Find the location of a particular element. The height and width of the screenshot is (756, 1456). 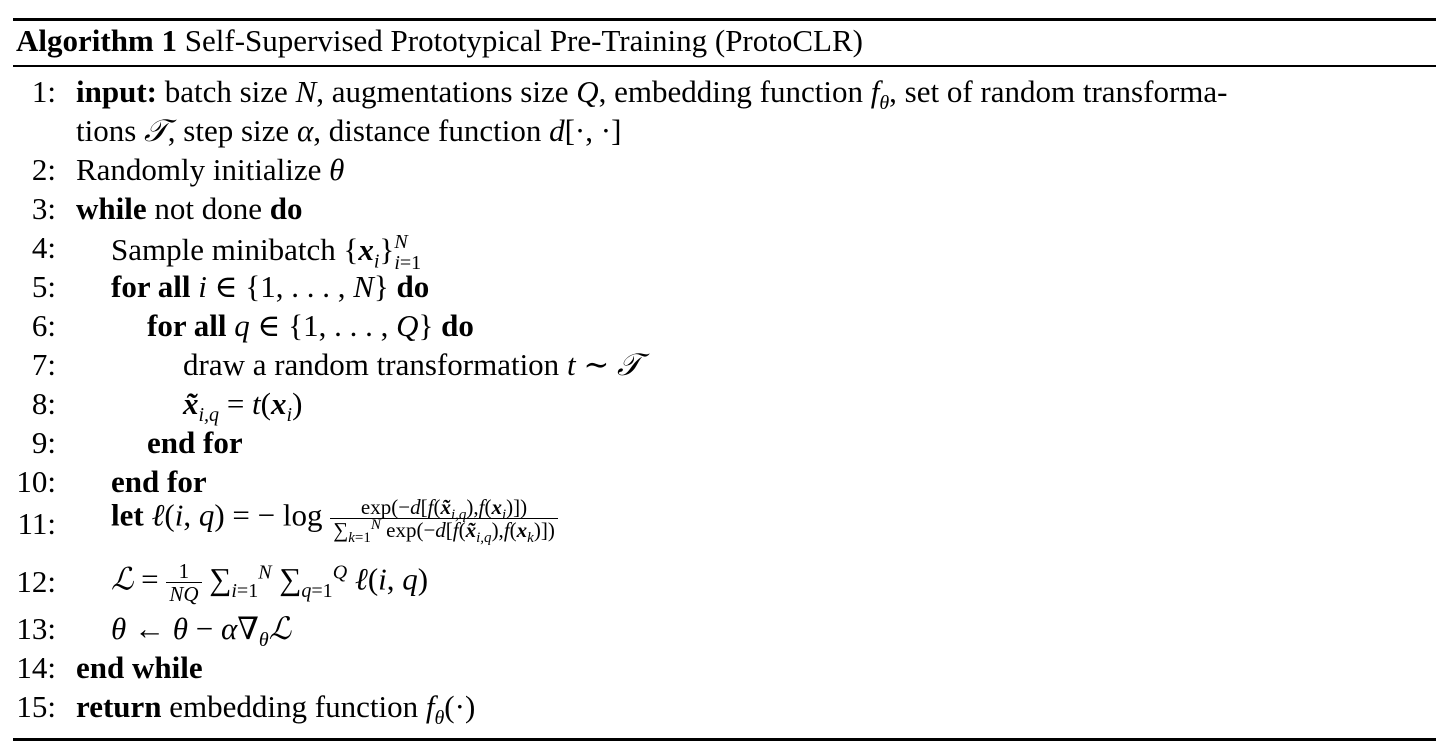

line-number: 1: is located at coordinates (43, 91).